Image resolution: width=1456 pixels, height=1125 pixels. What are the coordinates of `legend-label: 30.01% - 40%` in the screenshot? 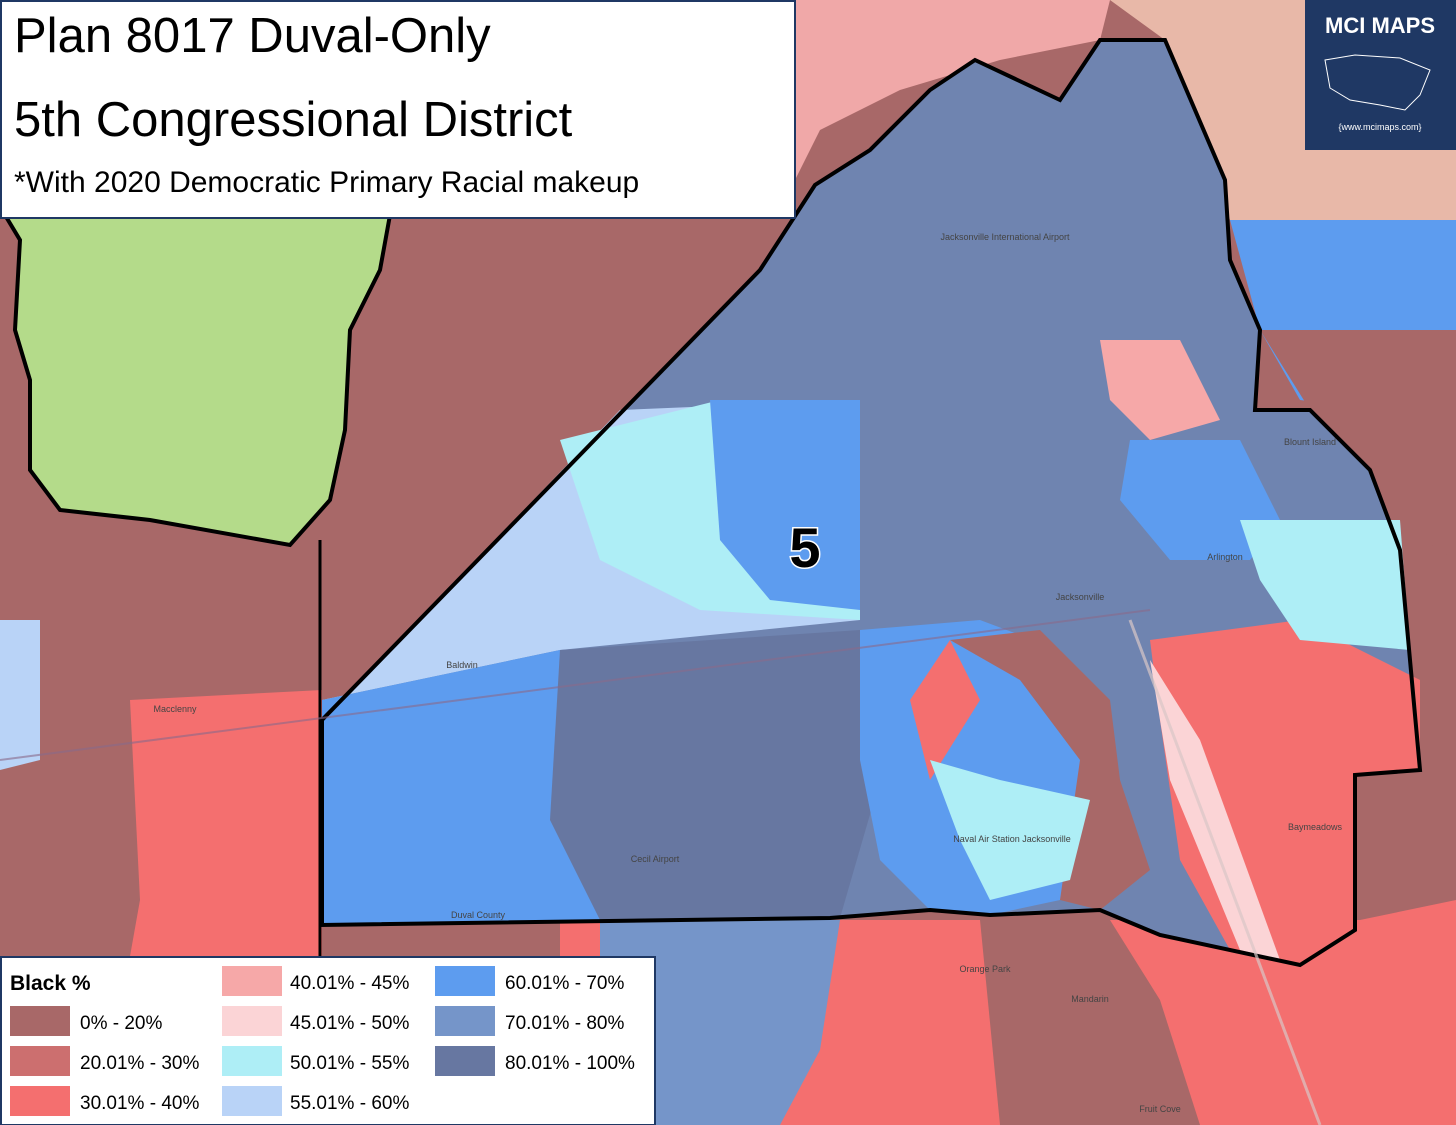 It's located at (139, 1103).